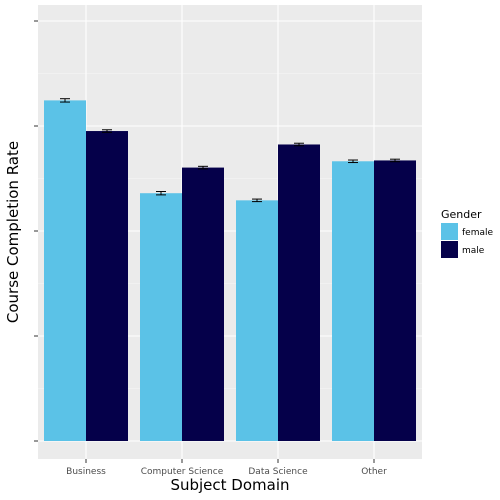  Describe the element at coordinates (36, 231) in the screenshot. I see `y-axis-ticks` at that location.